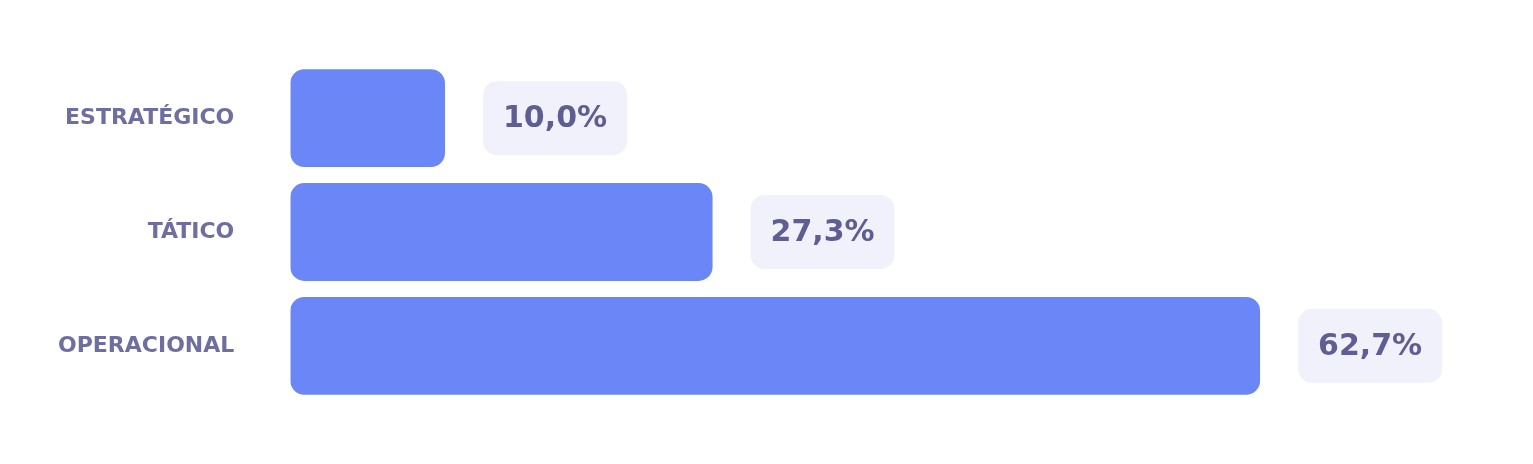 This screenshot has height=464, width=1533. Describe the element at coordinates (150, 116) in the screenshot. I see `y-tick-label: ESTRATÉGICO` at that location.